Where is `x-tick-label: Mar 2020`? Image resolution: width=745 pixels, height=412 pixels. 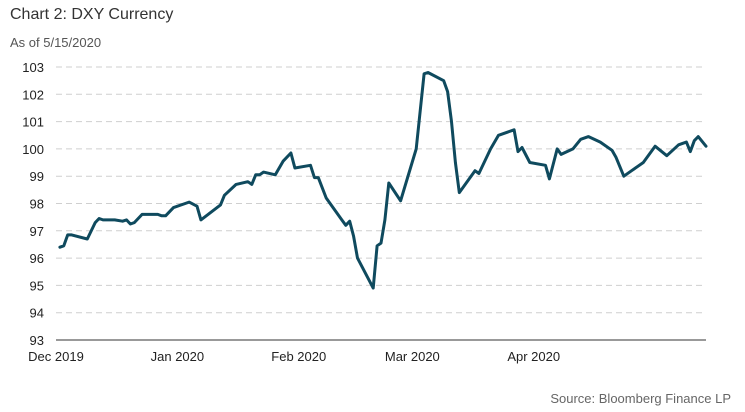 x-tick-label: Mar 2020 is located at coordinates (412, 356).